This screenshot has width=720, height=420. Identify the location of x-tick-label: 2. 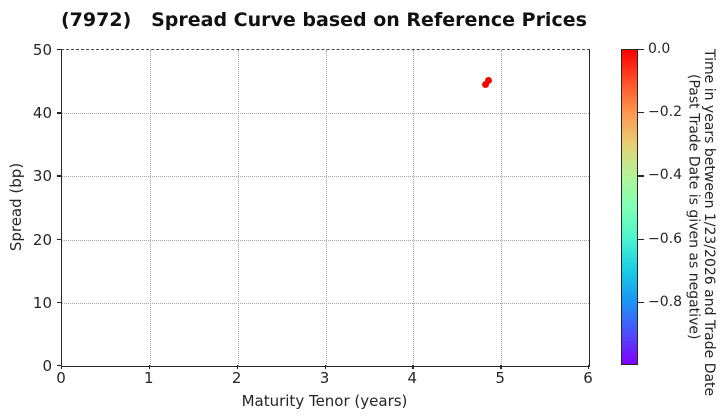
(236, 378).